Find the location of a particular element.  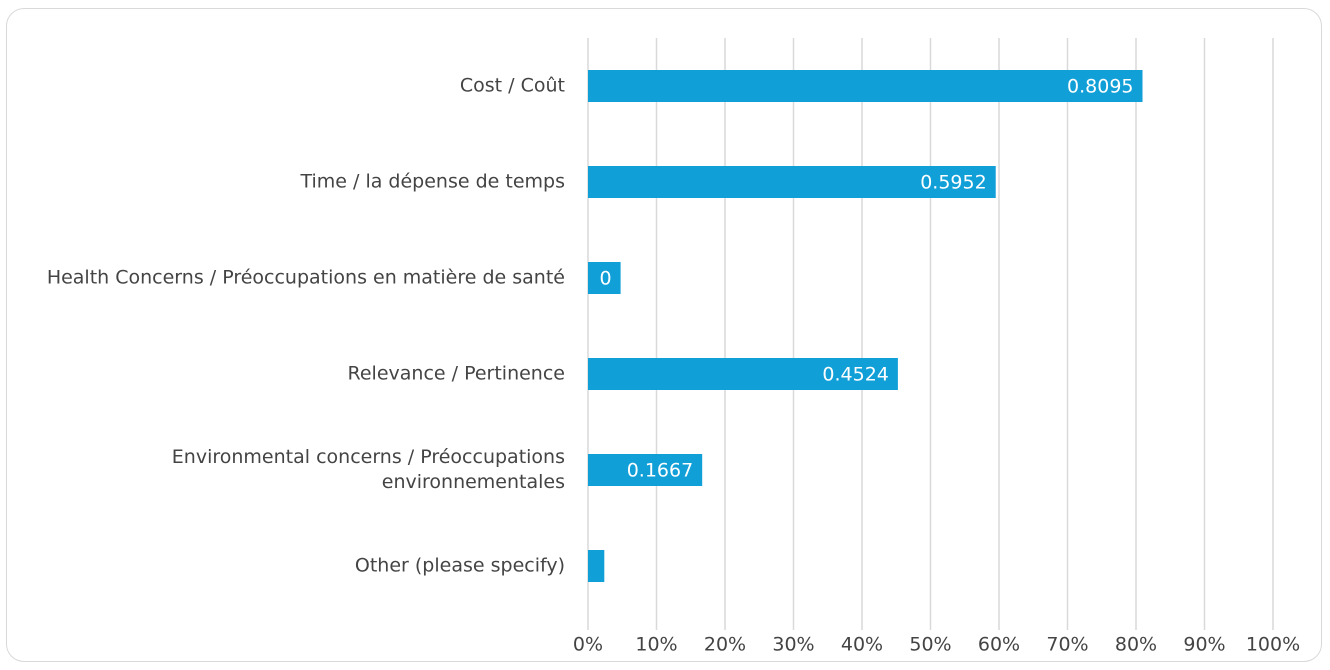

category-label: Relevance / Pertinence is located at coordinates (456, 373).